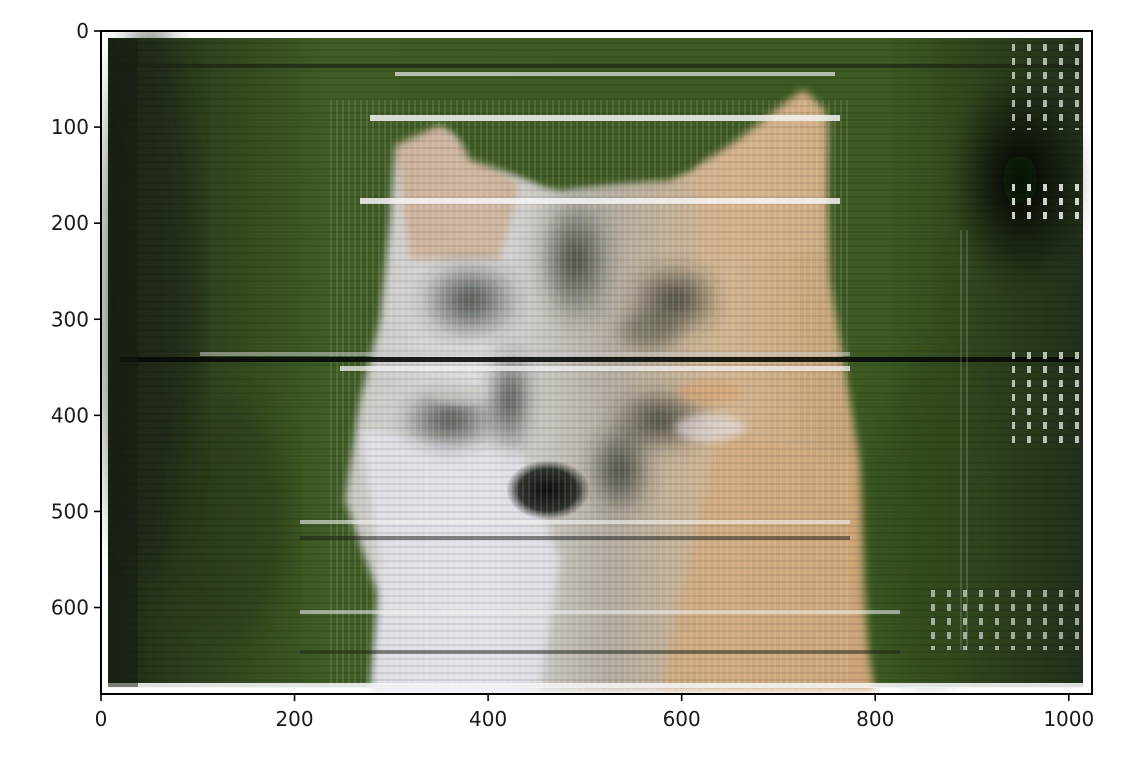 This screenshot has height=764, width=1144. Describe the element at coordinates (294, 719) in the screenshot. I see `x-tick-label: 200` at that location.